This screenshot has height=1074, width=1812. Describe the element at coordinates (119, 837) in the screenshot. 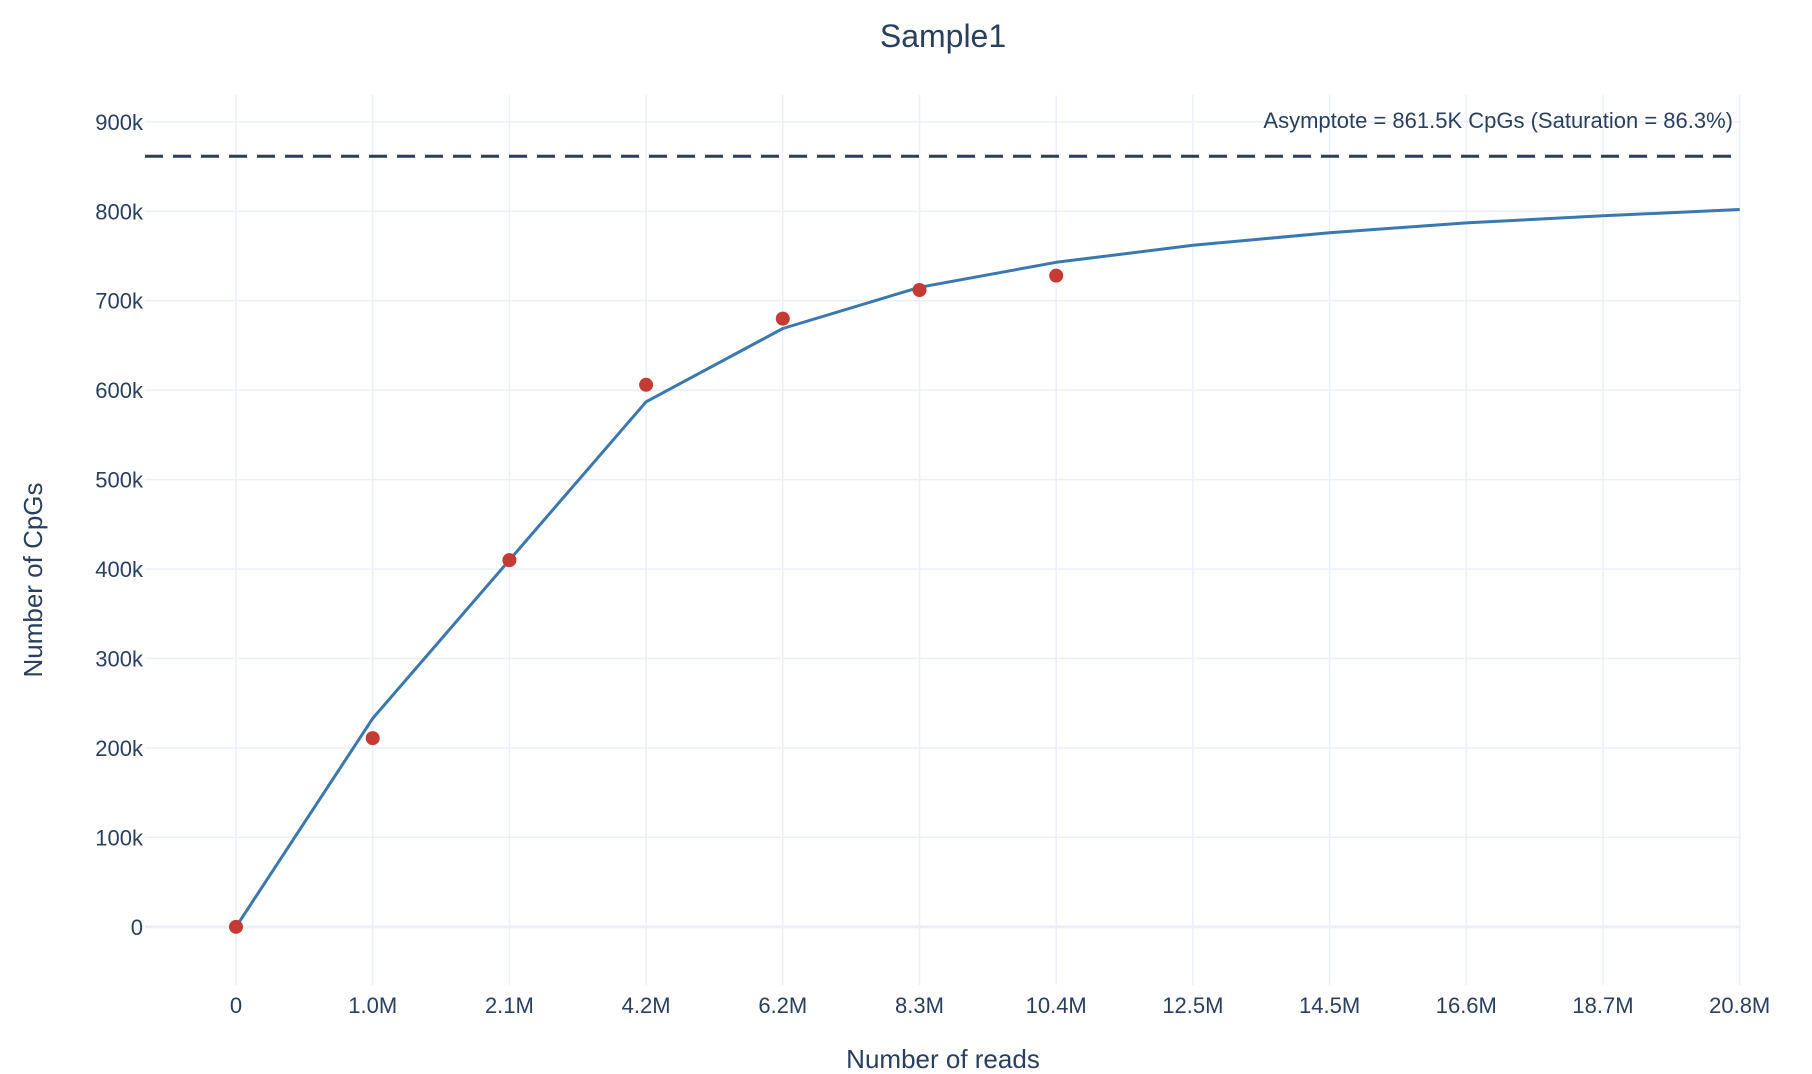

I see `y-tick-label: 100k` at that location.